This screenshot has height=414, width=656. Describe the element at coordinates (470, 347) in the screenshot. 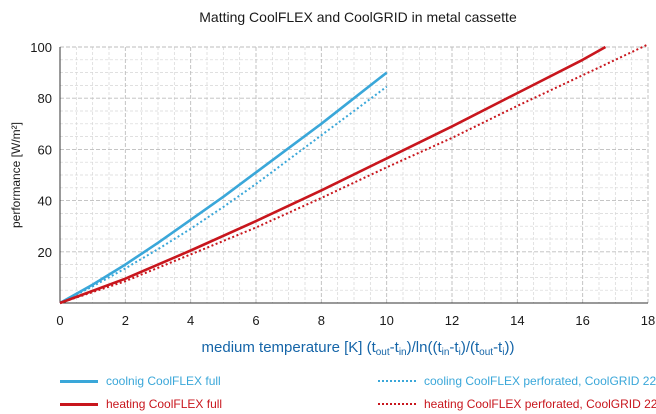

I see `x-label-part: )/(t` at that location.